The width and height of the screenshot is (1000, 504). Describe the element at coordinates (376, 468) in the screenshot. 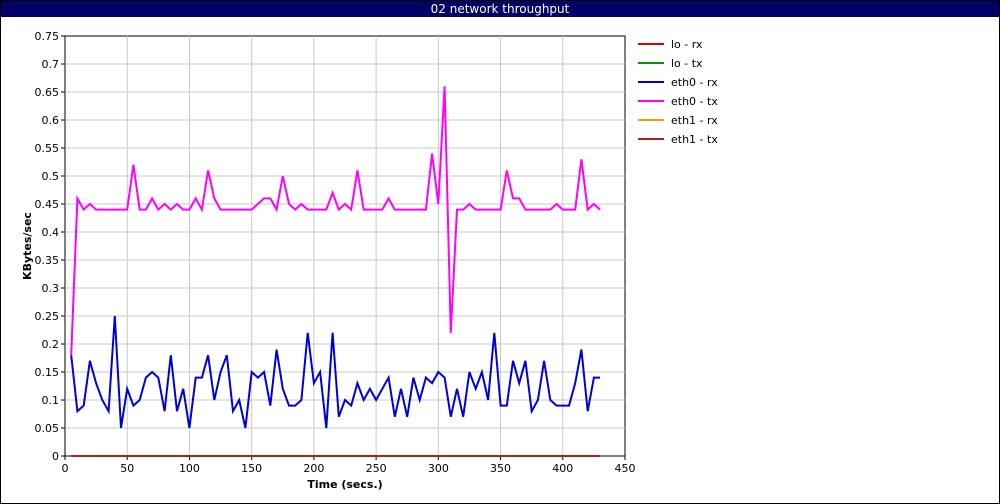

I see `x-tick-label: 250` at that location.